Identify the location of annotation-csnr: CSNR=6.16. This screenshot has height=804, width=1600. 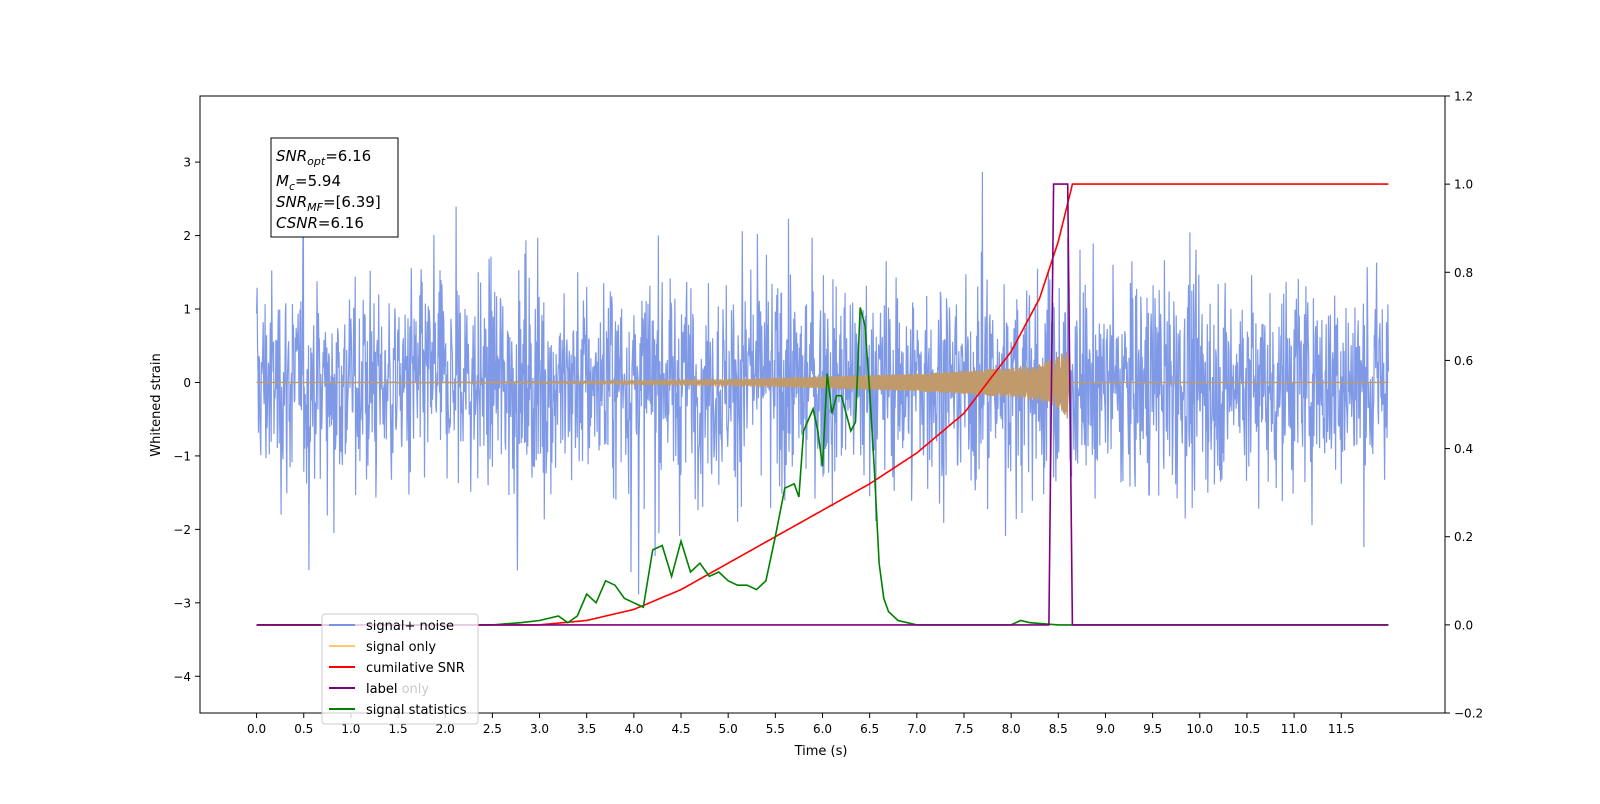
(320, 223).